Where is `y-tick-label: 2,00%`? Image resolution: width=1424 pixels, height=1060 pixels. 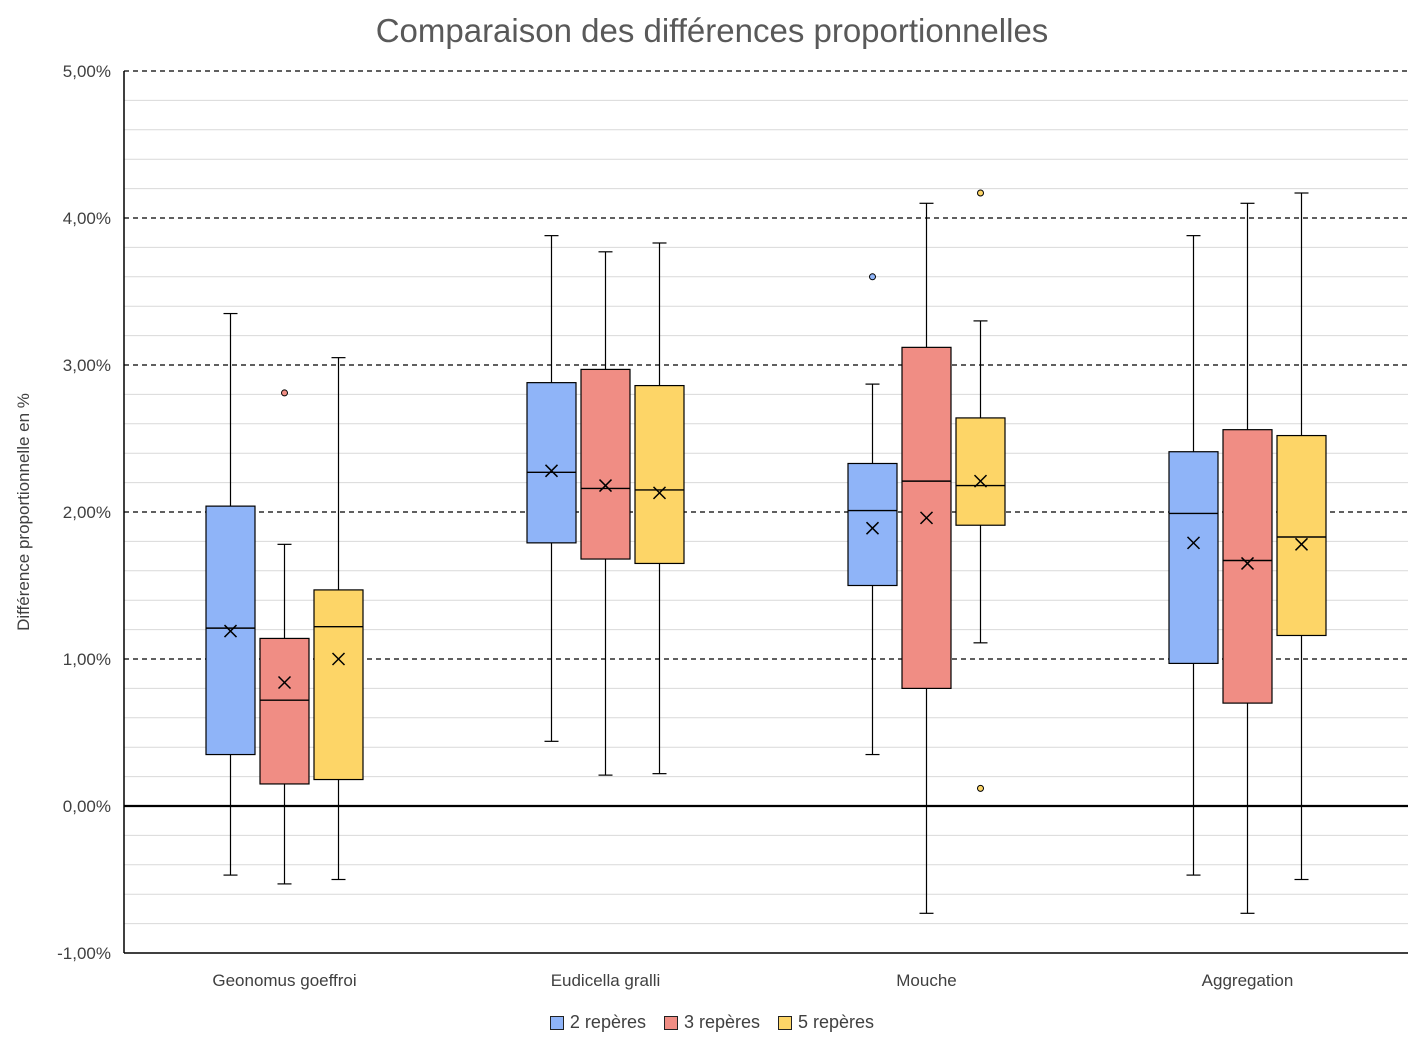
y-tick-label: 2,00% is located at coordinates (87, 512).